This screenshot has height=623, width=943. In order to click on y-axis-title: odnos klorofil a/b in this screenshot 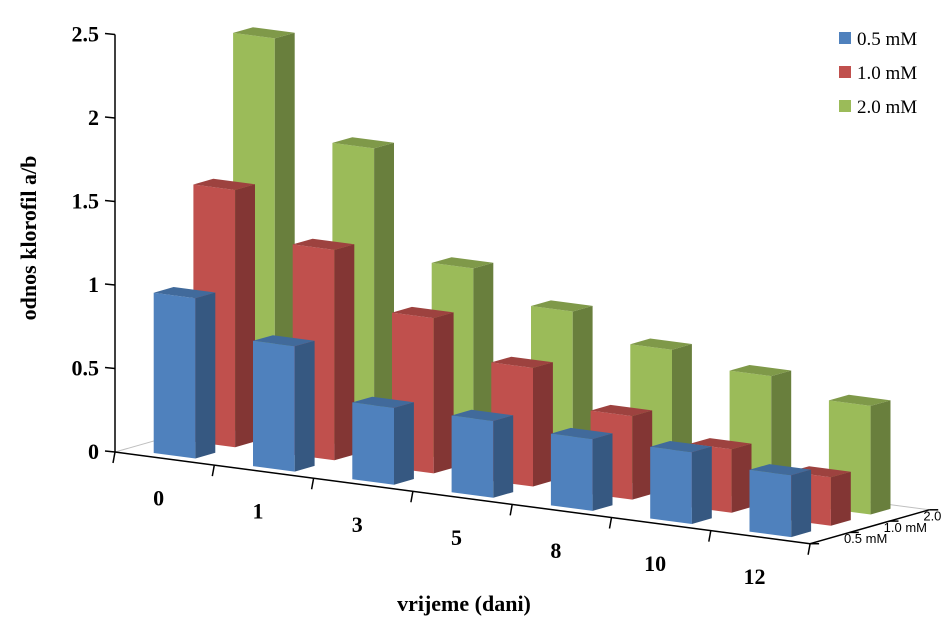, I will do `click(28, 238)`.